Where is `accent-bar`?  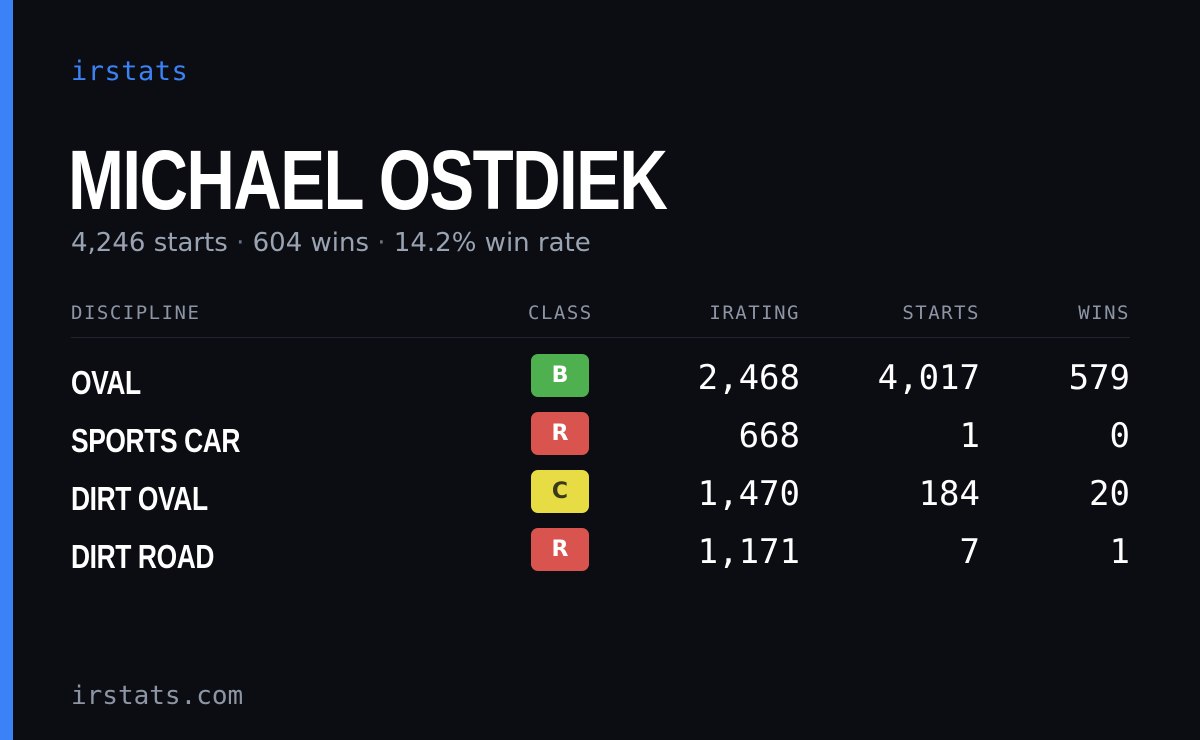 accent-bar is located at coordinates (6, 370).